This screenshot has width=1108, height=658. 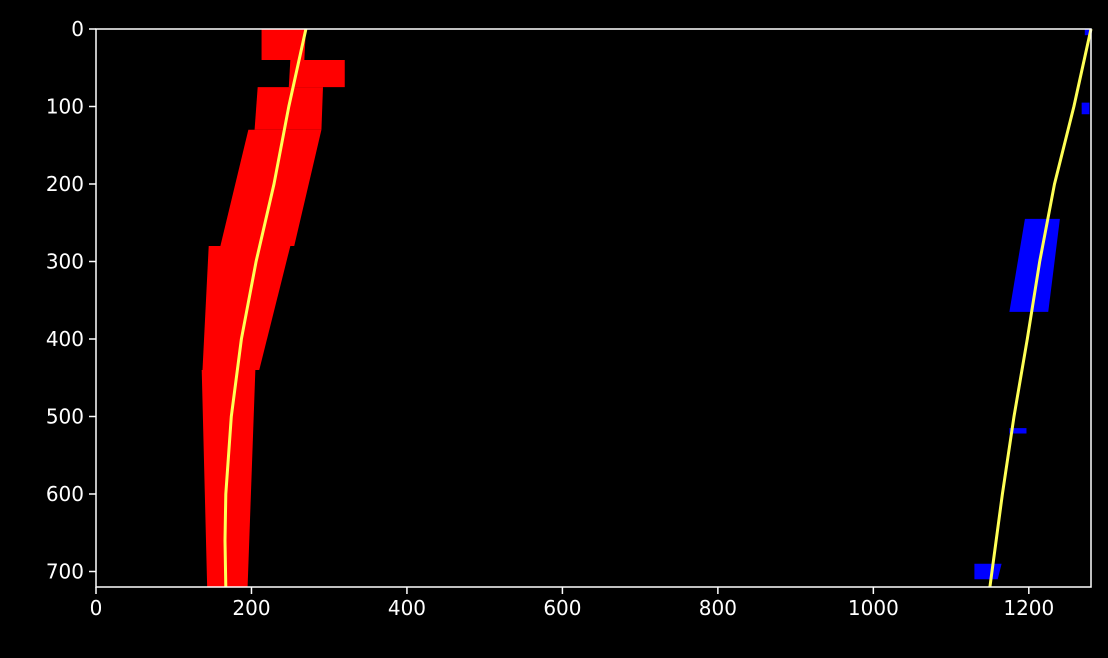 What do you see at coordinates (265, 308) in the screenshot?
I see `left-lane-fit-line` at bounding box center [265, 308].